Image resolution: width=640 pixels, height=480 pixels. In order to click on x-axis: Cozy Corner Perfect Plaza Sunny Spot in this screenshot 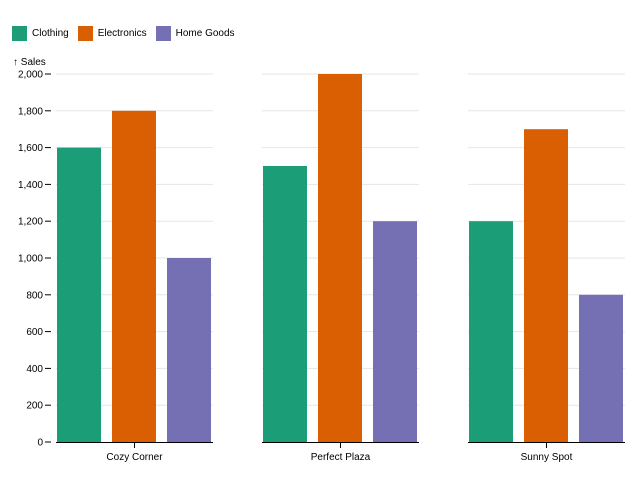, I will do `click(340, 452)`.